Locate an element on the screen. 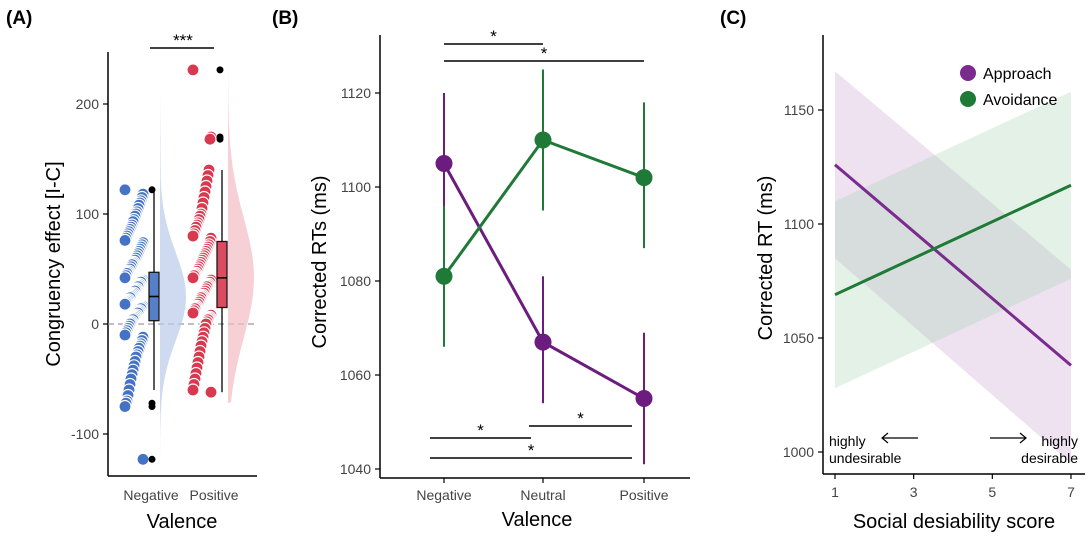 The image size is (1091, 540). panel-b-y-ticks: 1040 1060 1080 1100 1120 is located at coordinates (360, 281).